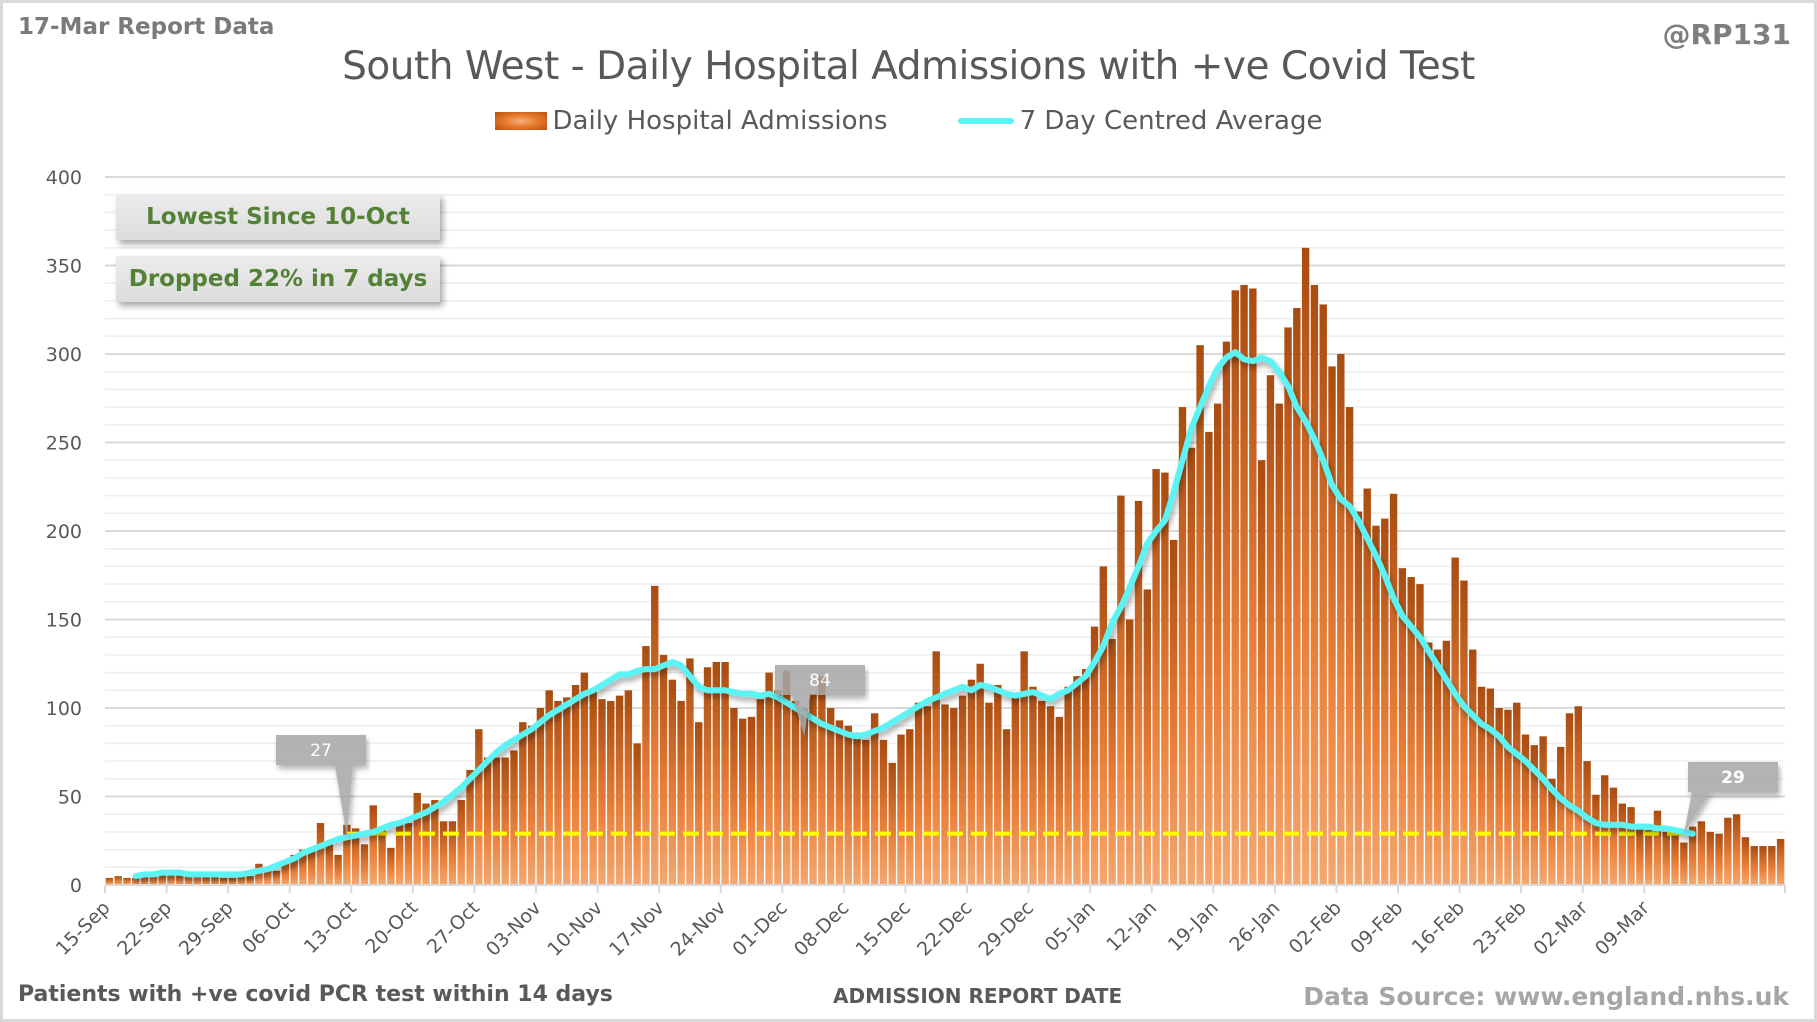  I want to click on y-tick-label: 350, so click(64, 267).